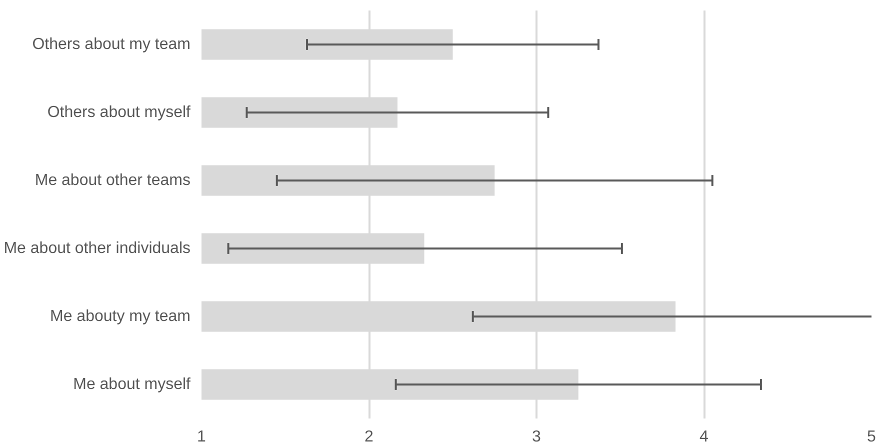  What do you see at coordinates (97, 248) in the screenshot?
I see `y-tick-label: Me about other individuals` at bounding box center [97, 248].